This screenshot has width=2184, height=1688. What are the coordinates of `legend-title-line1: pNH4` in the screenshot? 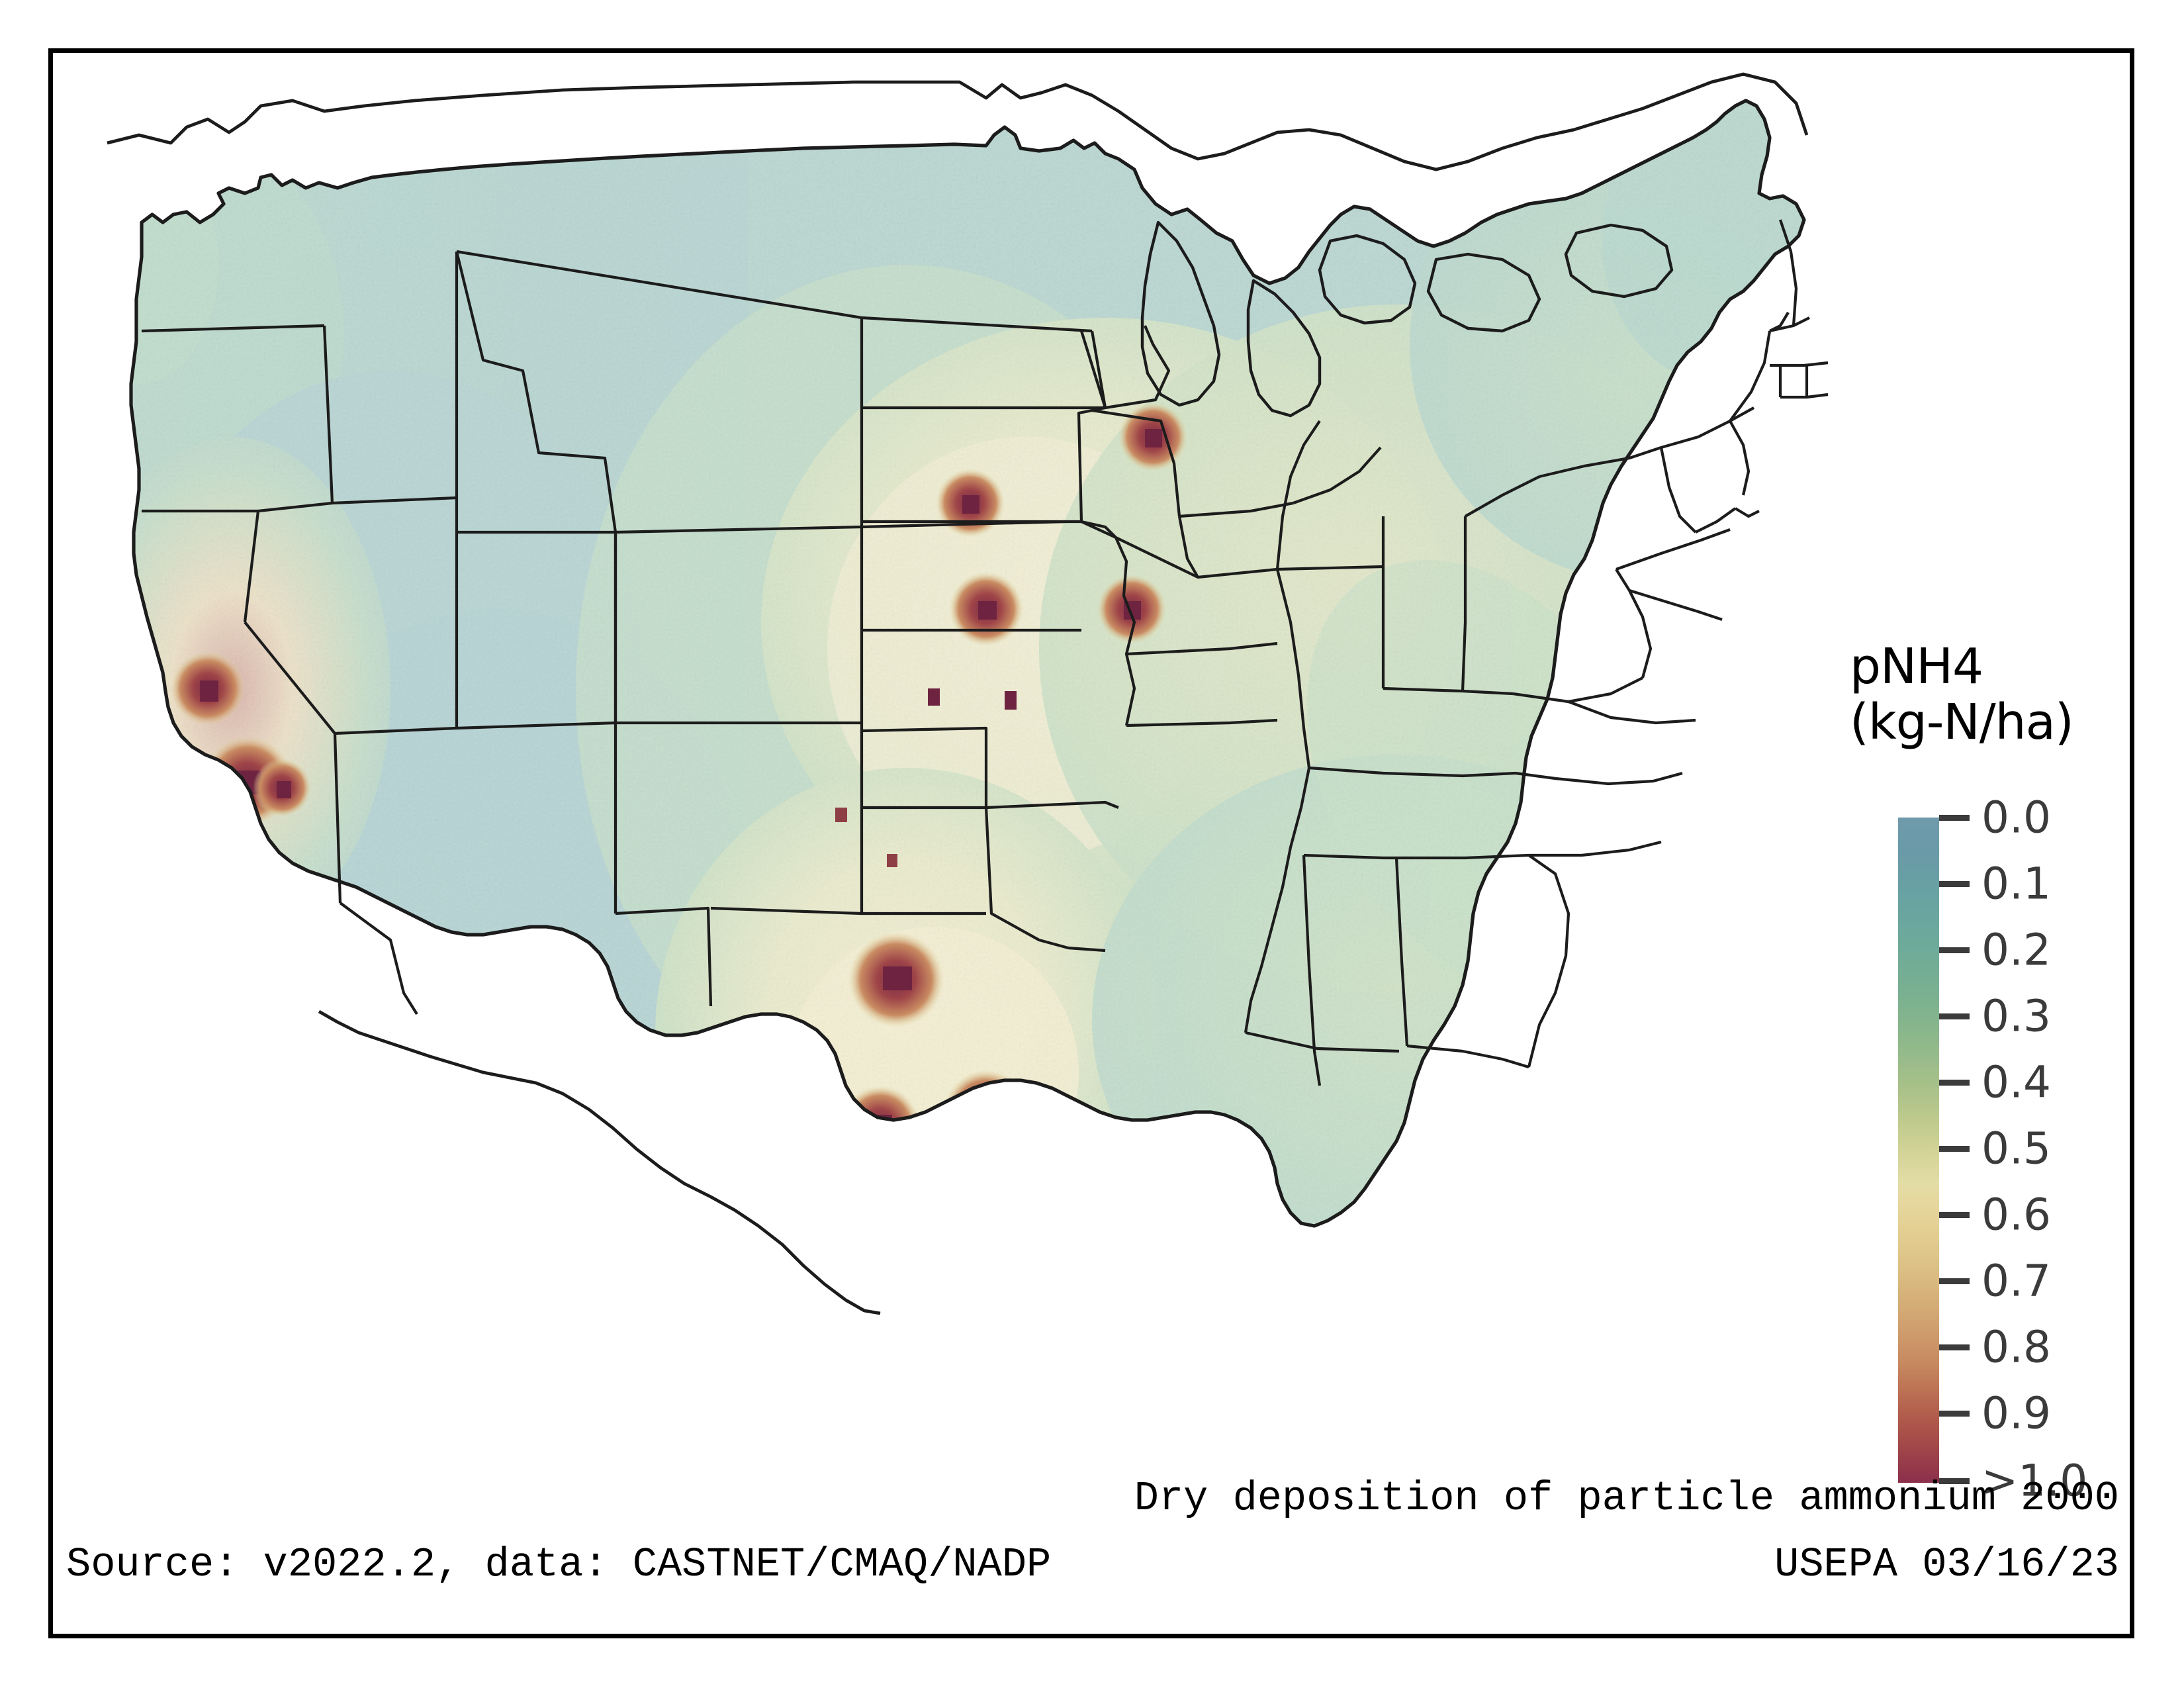 It's located at (1917, 666).